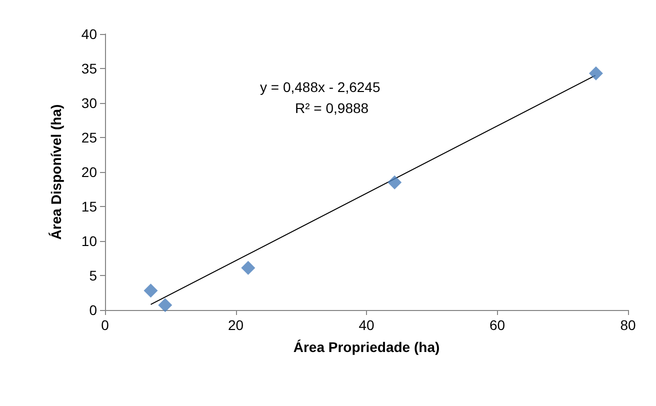  Describe the element at coordinates (628, 325) in the screenshot. I see `x-tick-label: 80` at that location.